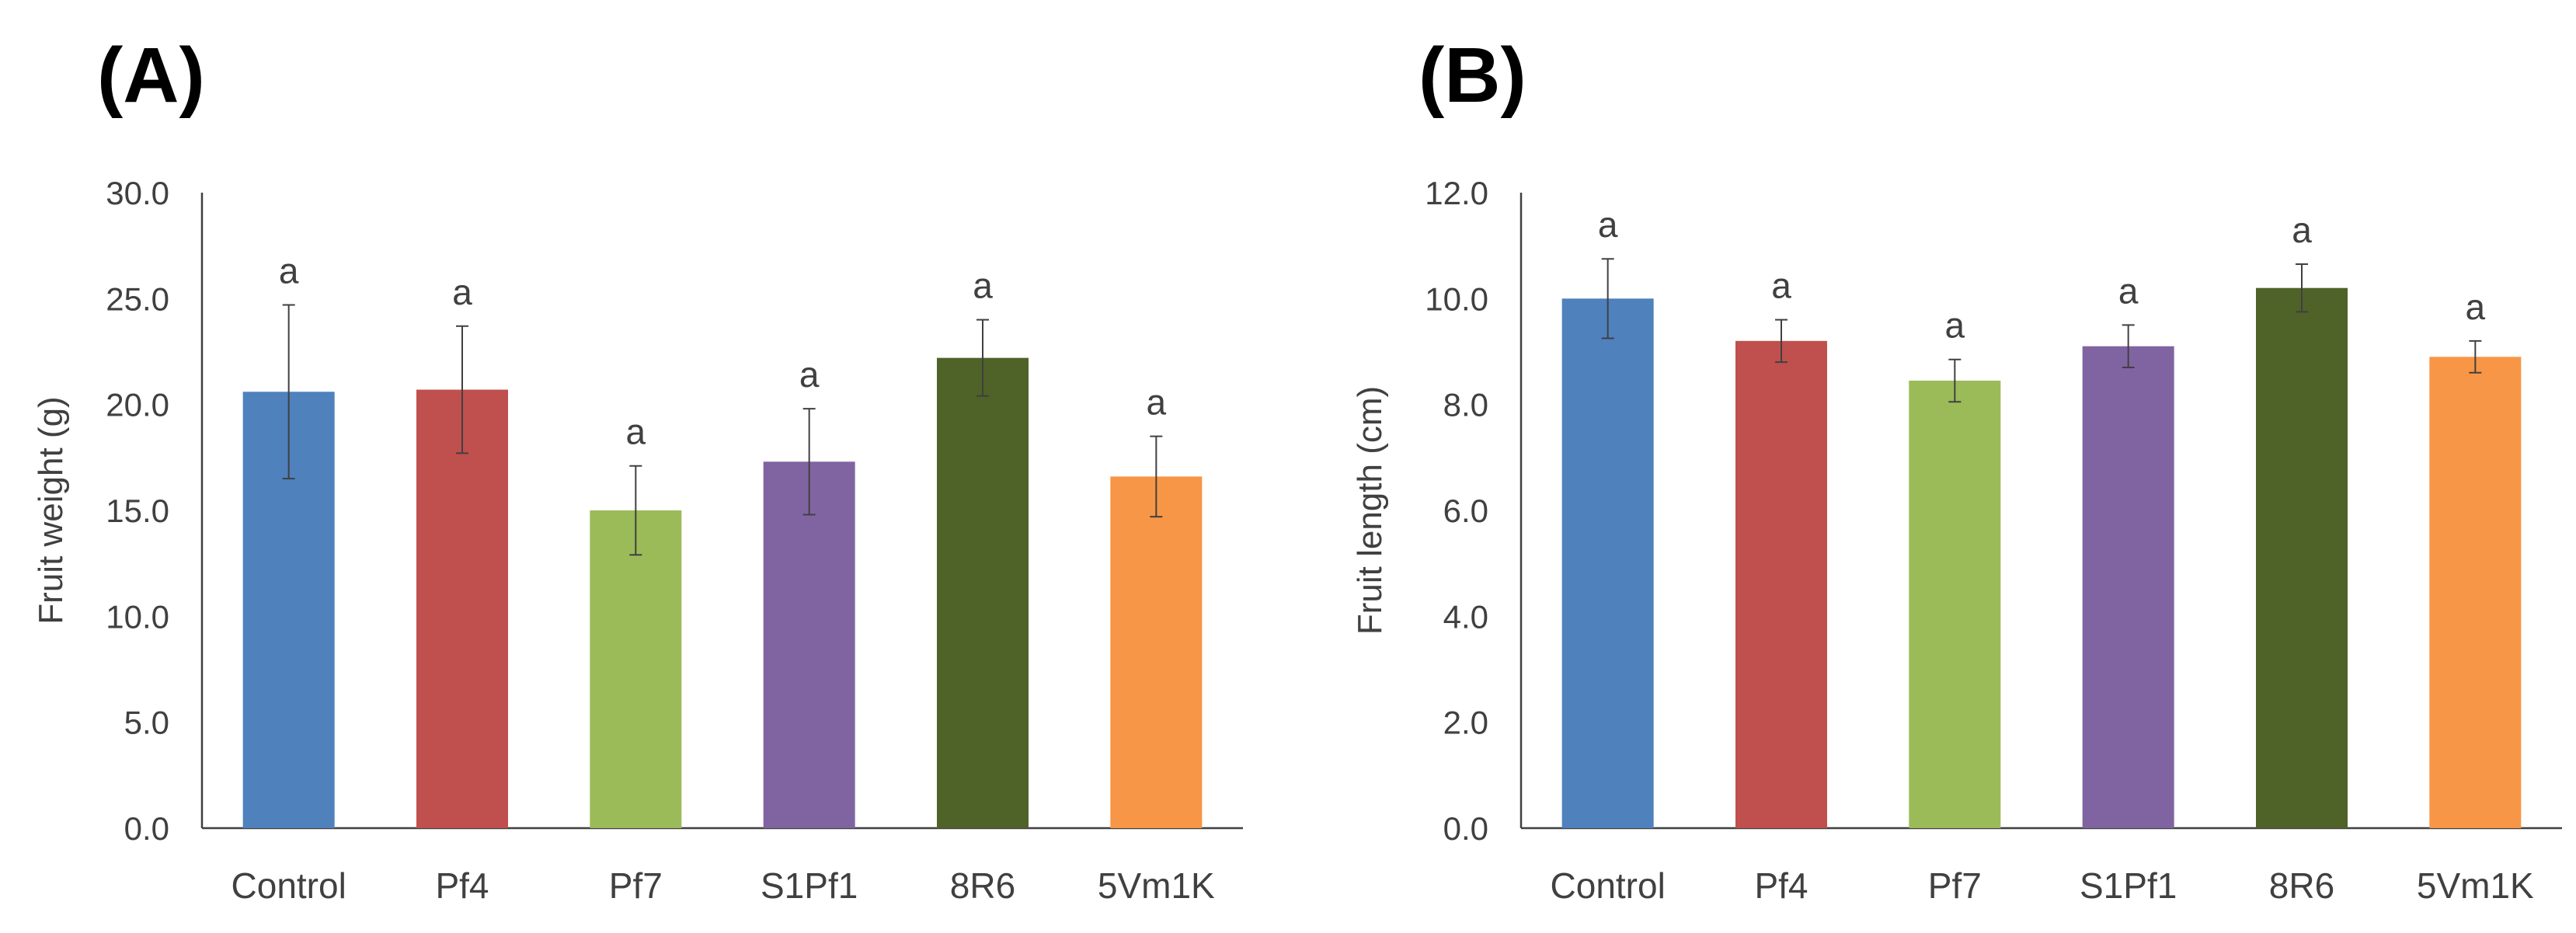 This screenshot has width=2576, height=933. Describe the element at coordinates (137, 193) in the screenshot. I see `y-tick-label: 30.0` at that location.